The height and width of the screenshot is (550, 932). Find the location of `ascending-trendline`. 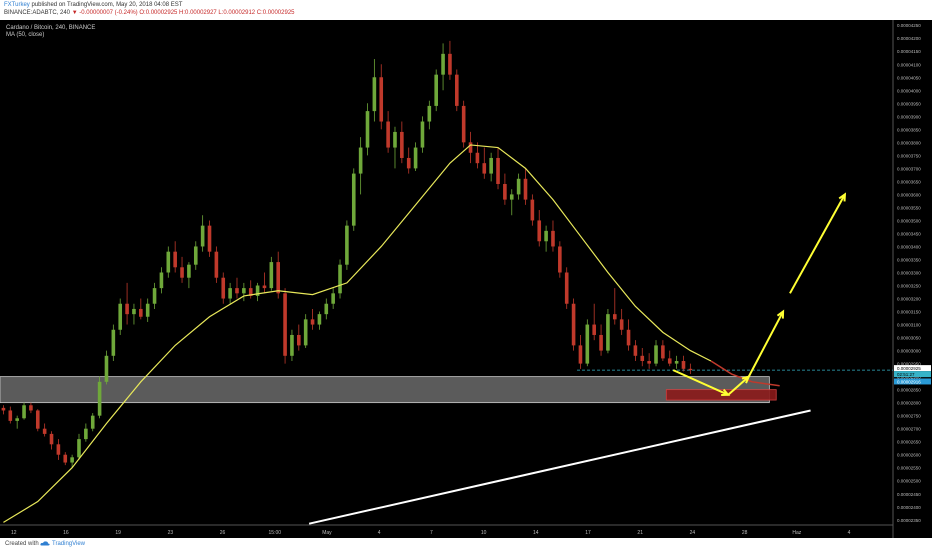

ascending-trendline is located at coordinates (559, 467).